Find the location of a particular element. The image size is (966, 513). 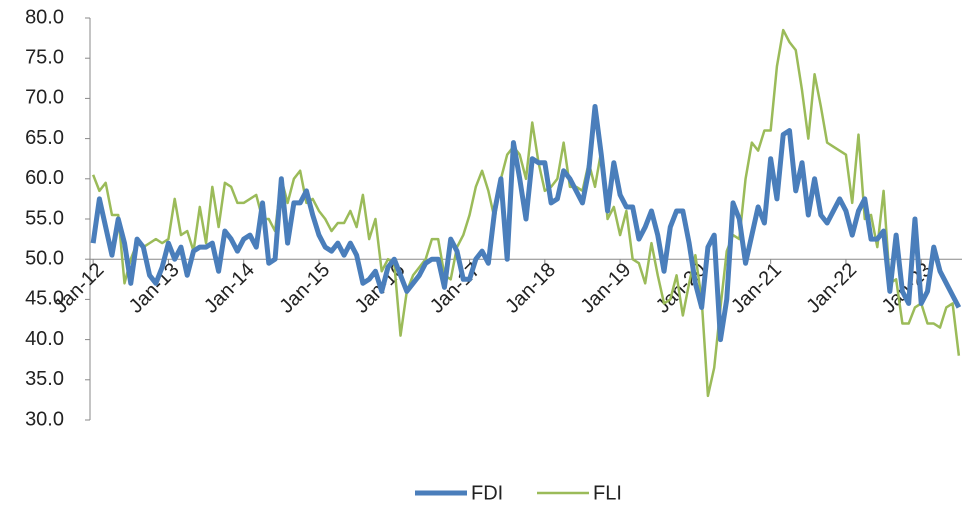

y-tick-label: 55.0 is located at coordinates (44, 218).